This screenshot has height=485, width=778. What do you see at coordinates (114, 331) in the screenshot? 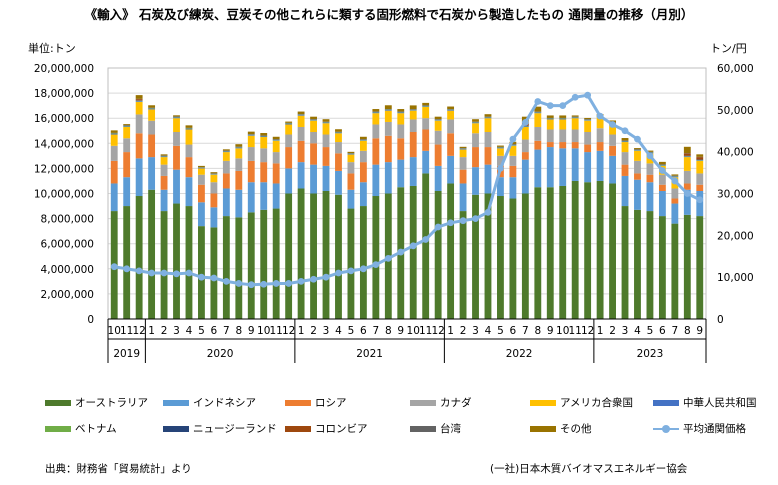
I see `x-tick-label: 10` at bounding box center [114, 331].